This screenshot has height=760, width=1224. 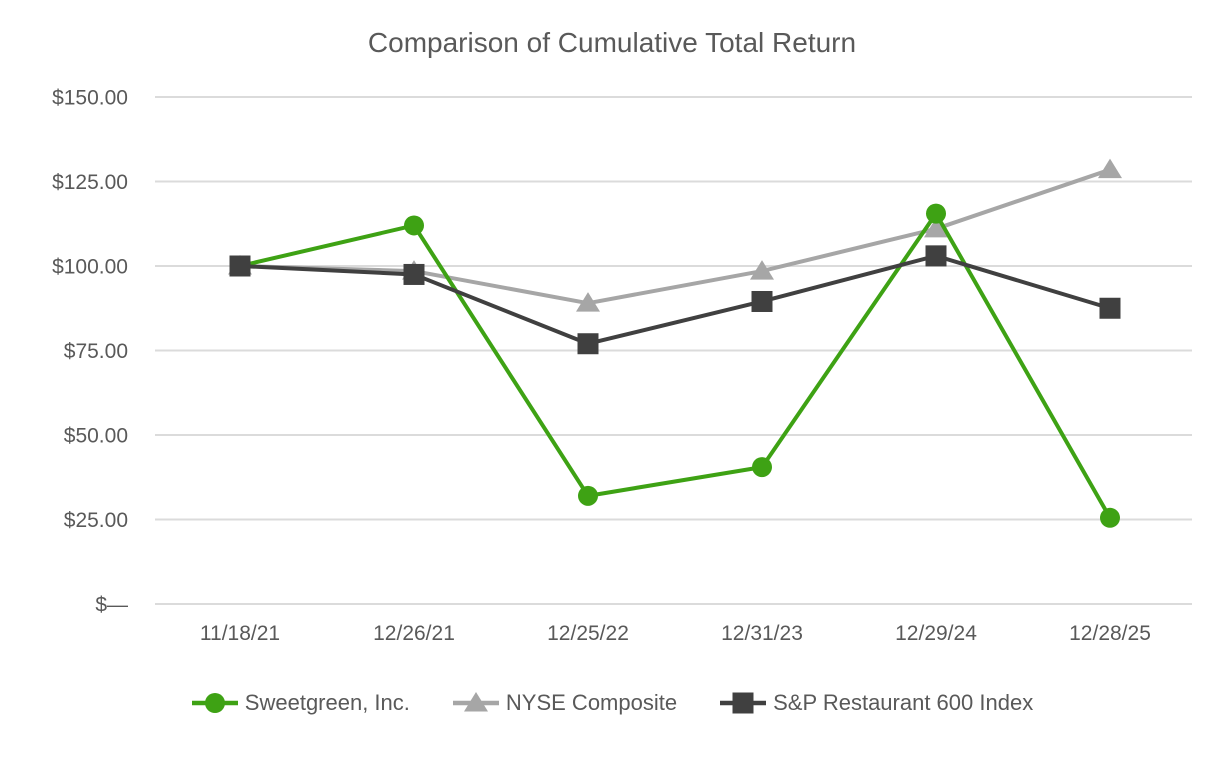 What do you see at coordinates (414, 633) in the screenshot?
I see `x-axis-tick-label: 12/26/21` at bounding box center [414, 633].